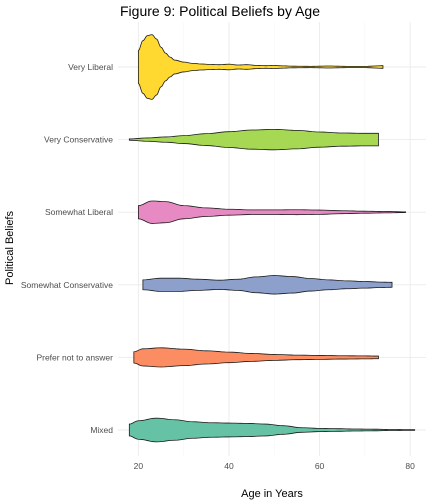 The height and width of the screenshot is (504, 432). What do you see at coordinates (260, 67) in the screenshot?
I see `violin-very-liberal` at bounding box center [260, 67].